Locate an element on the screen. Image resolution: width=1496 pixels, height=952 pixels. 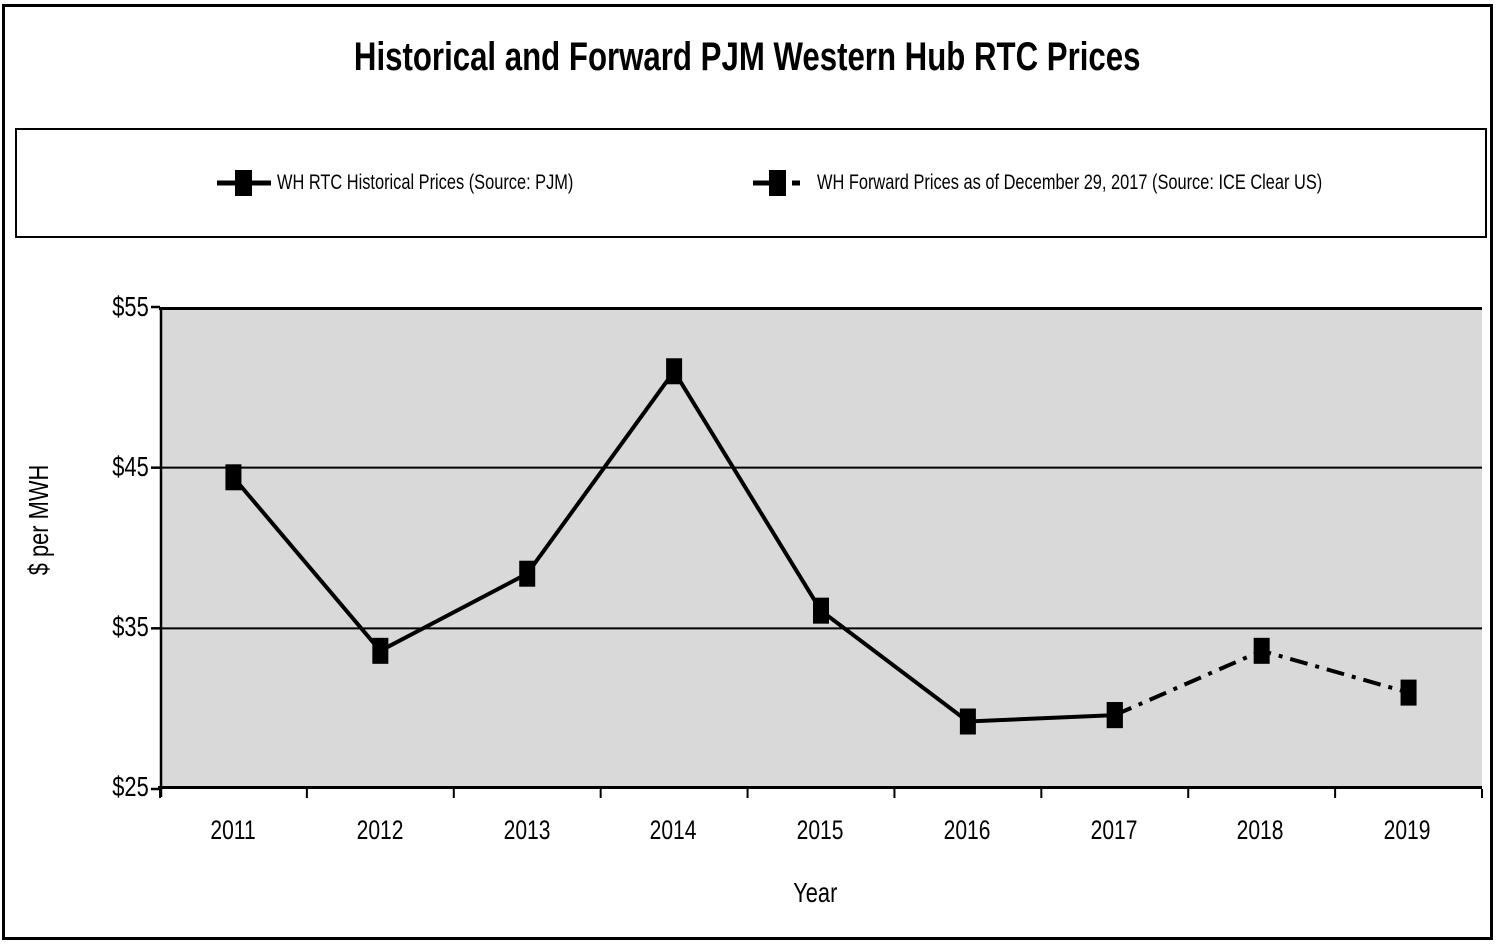
y-tick-label: $35 is located at coordinates (130, 626).